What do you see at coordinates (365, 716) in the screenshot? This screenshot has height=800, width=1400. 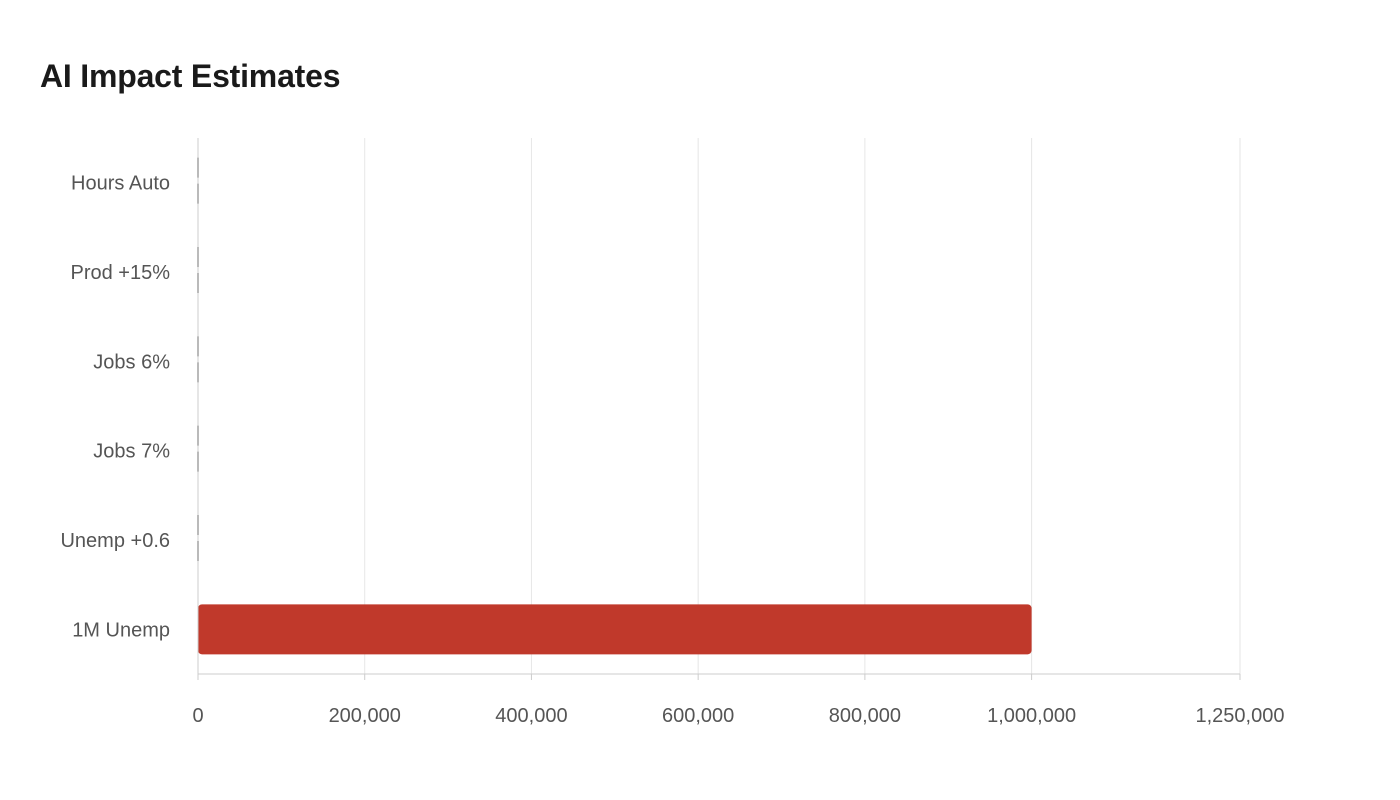 I see `x-tick-label: 200,000` at bounding box center [365, 716].